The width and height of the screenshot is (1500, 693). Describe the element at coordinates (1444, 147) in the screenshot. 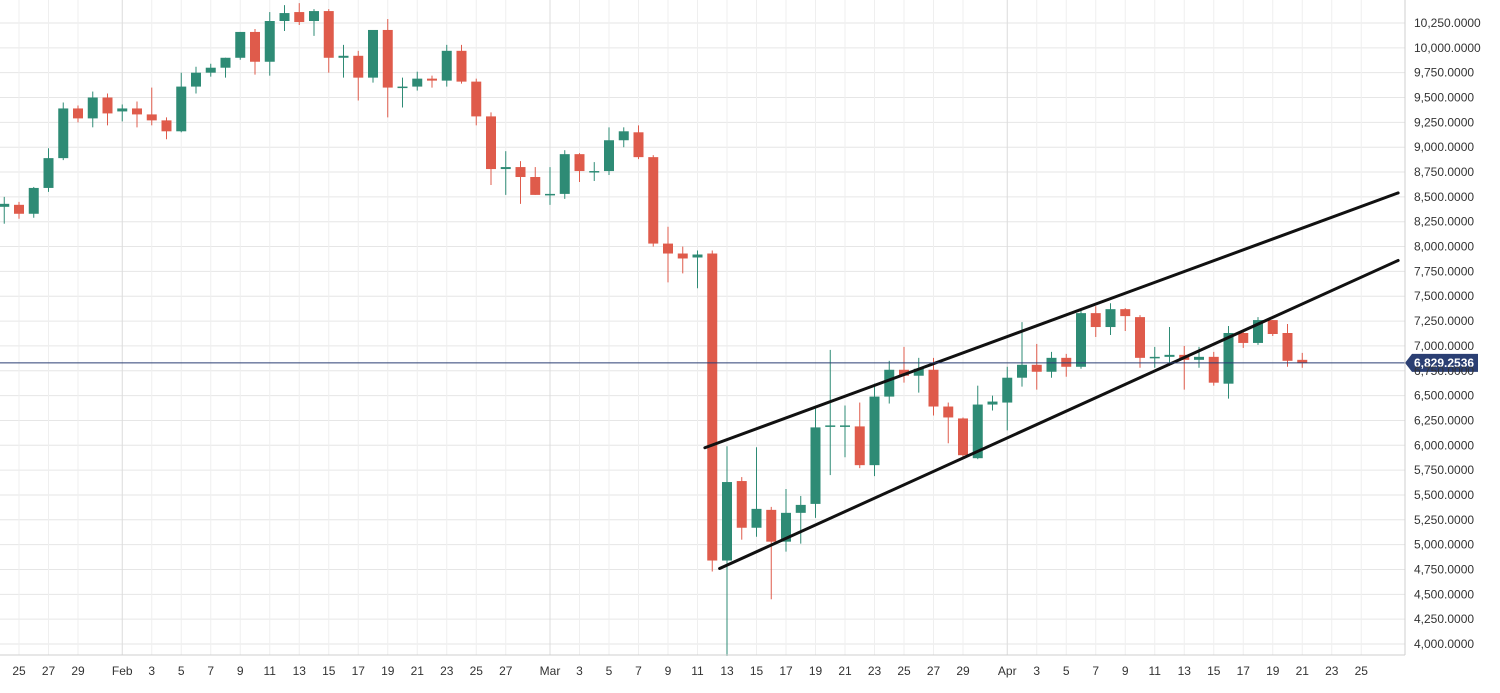

I see `y-tick-label: 9,000.0000` at that location.